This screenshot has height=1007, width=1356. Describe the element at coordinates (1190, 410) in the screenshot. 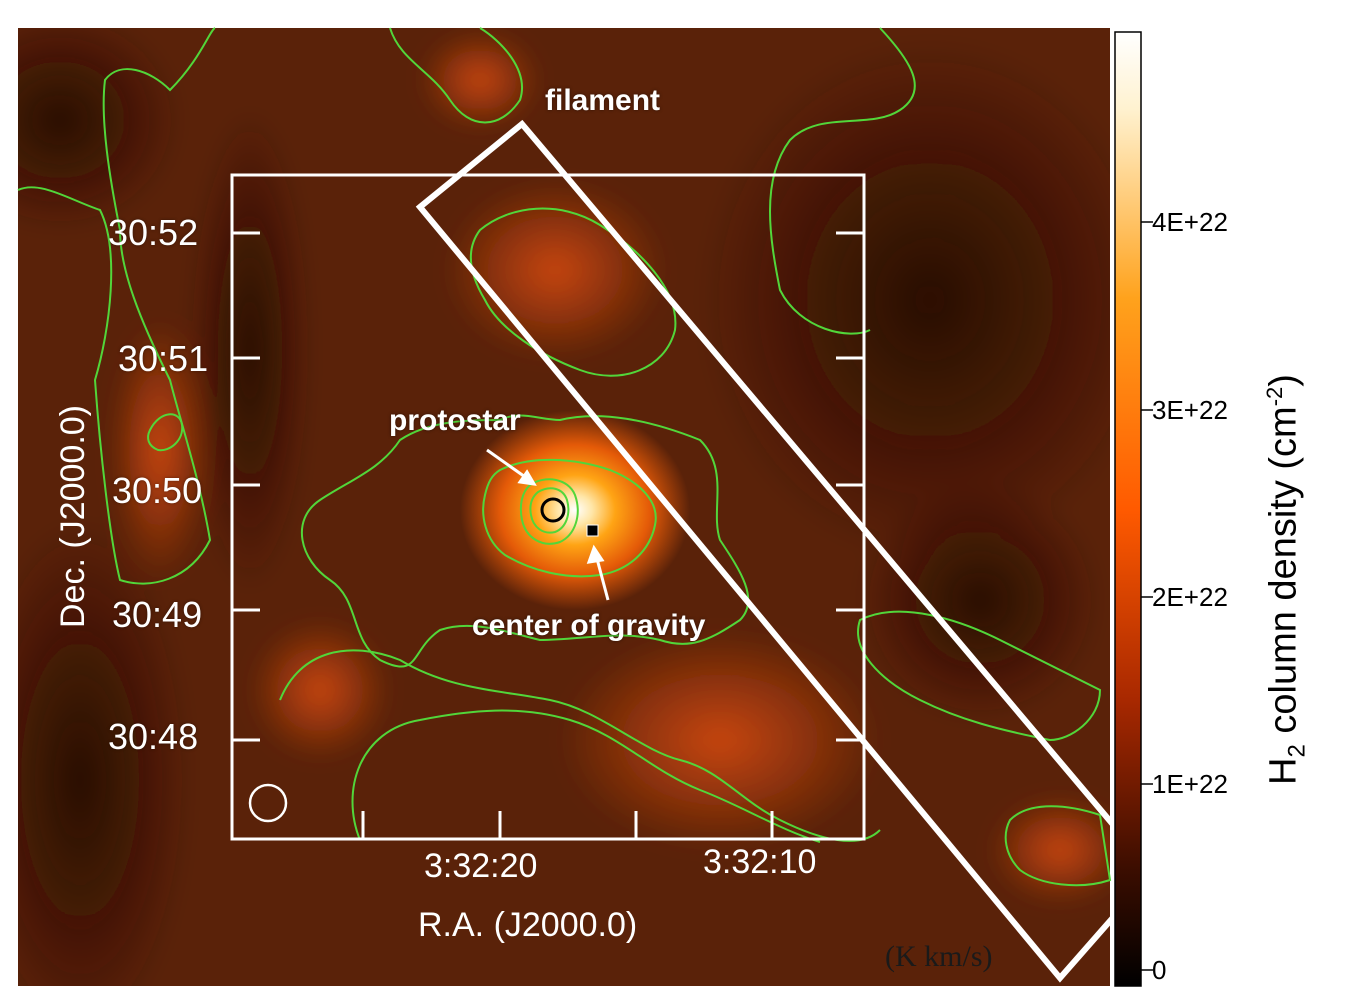

I see `colorbar-tick-label: 3E+22` at that location.